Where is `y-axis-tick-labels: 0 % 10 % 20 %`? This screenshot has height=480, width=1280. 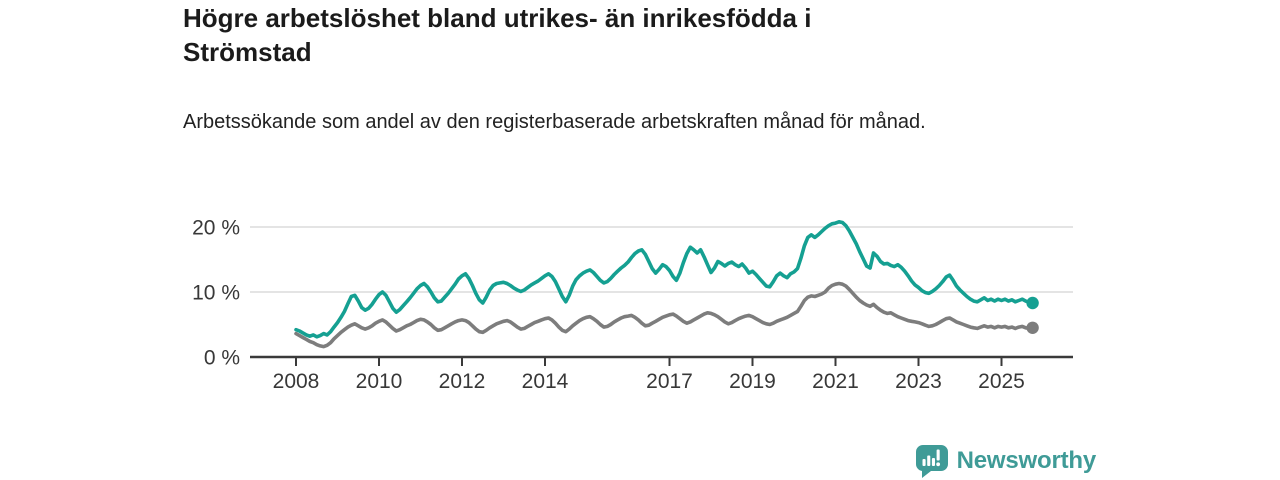
y-axis-tick-labels: 0 % 10 % 20 % is located at coordinates (216, 293).